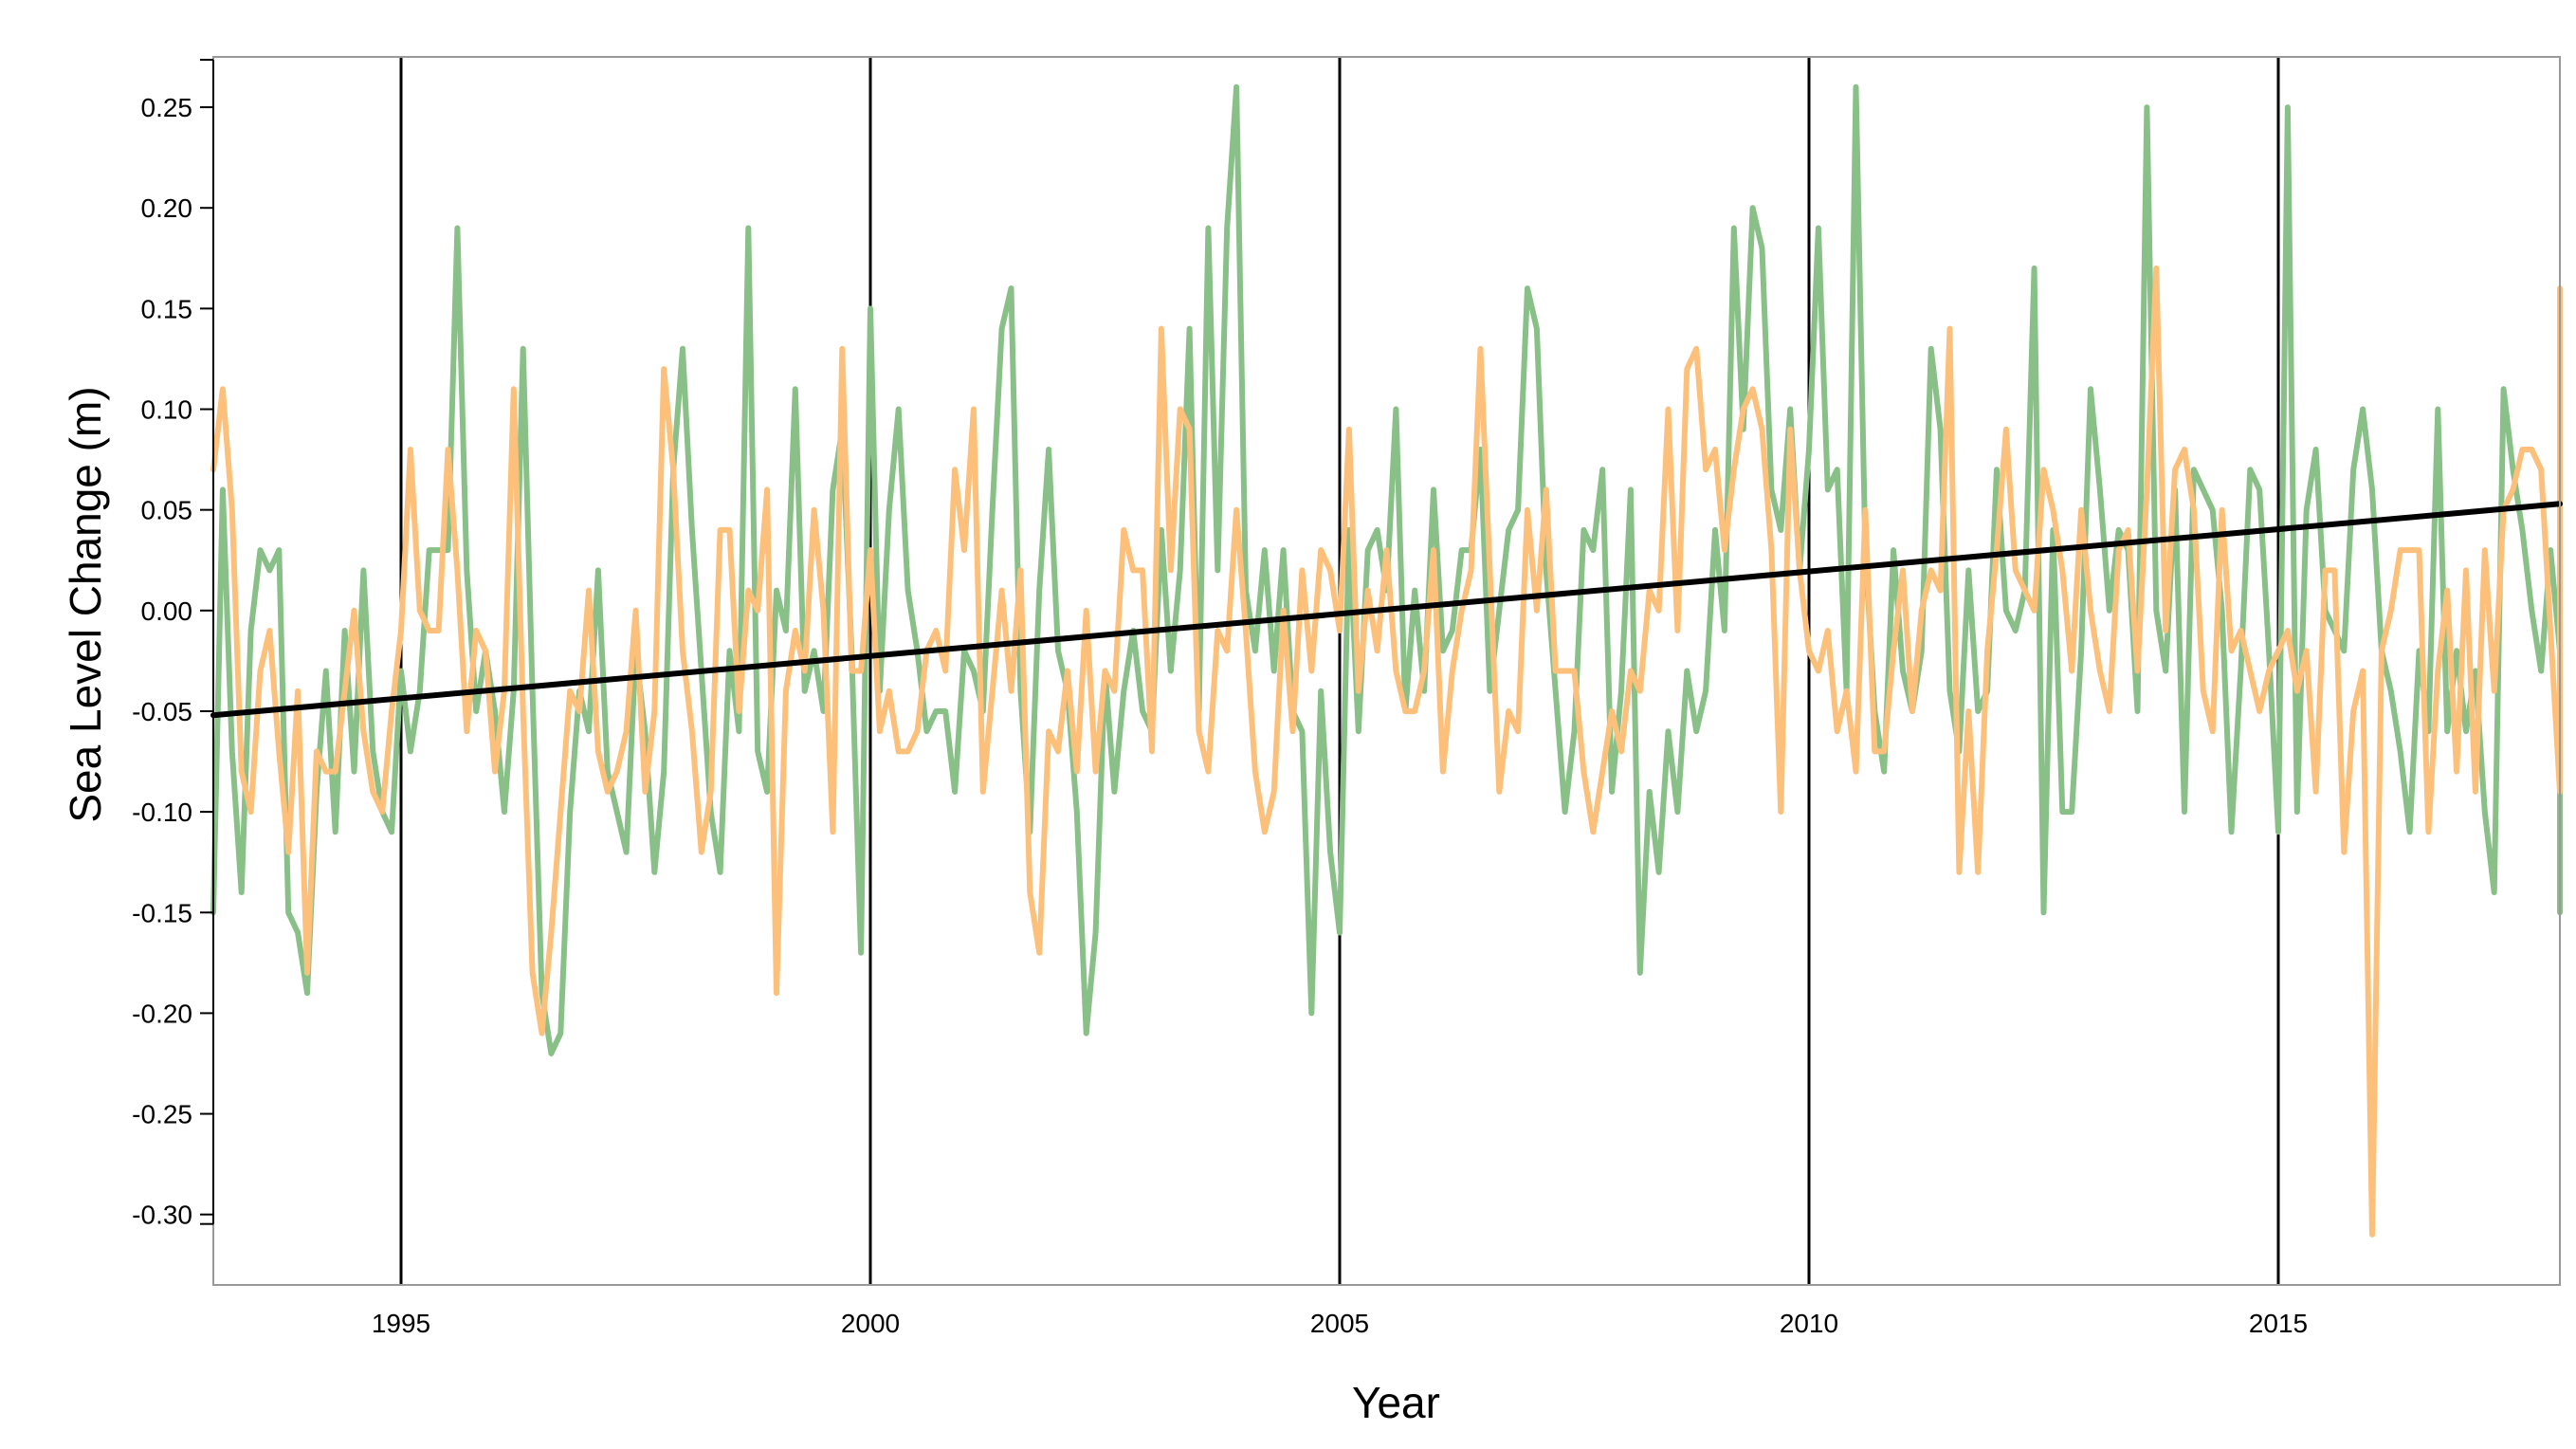 The height and width of the screenshot is (1449, 2576). What do you see at coordinates (167, 410) in the screenshot?
I see `y-tick-label: 0.10` at bounding box center [167, 410].